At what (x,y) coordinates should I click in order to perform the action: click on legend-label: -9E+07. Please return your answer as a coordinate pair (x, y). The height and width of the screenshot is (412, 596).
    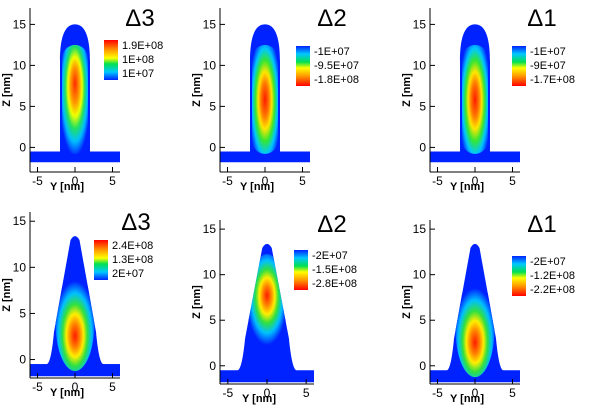
    Looking at the image, I should click on (548, 66).